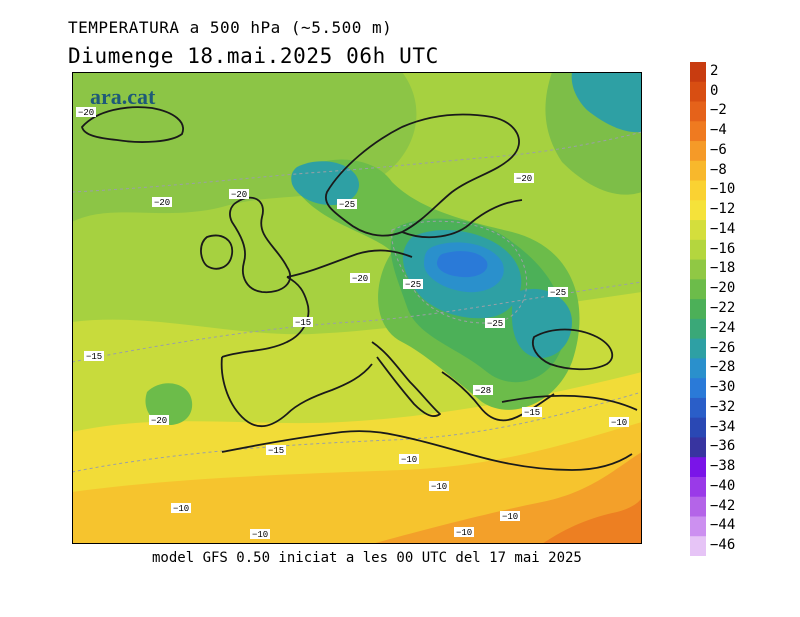 Image resolution: width=800 pixels, height=617 pixels. What do you see at coordinates (253, 56) in the screenshot?
I see `map-date: Diumenge 18.mai.2025 06h UTC` at bounding box center [253, 56].